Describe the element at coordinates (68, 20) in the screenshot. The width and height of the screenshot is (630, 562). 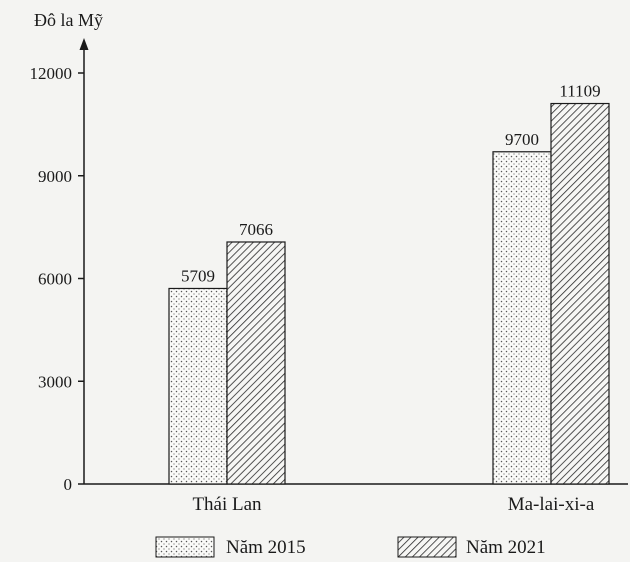
I see `y-axis-title: Đô la Mỹ` at that location.